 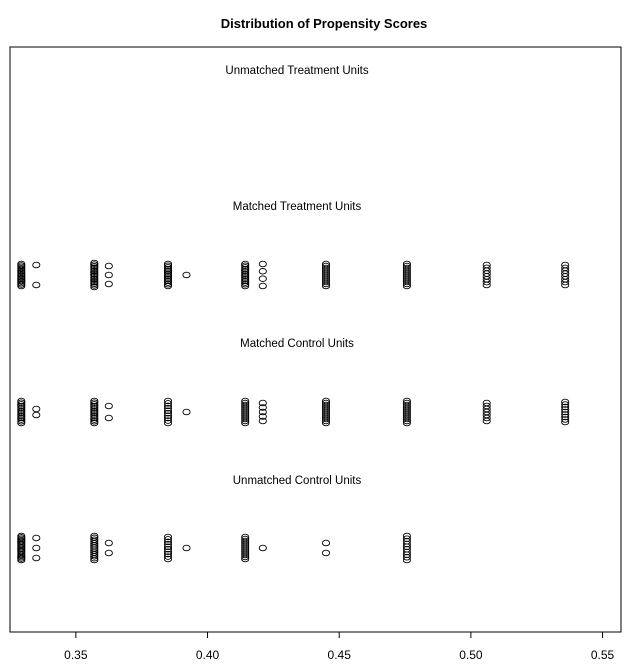 I want to click on group-label: Unmatched Control Units, so click(x=297, y=481).